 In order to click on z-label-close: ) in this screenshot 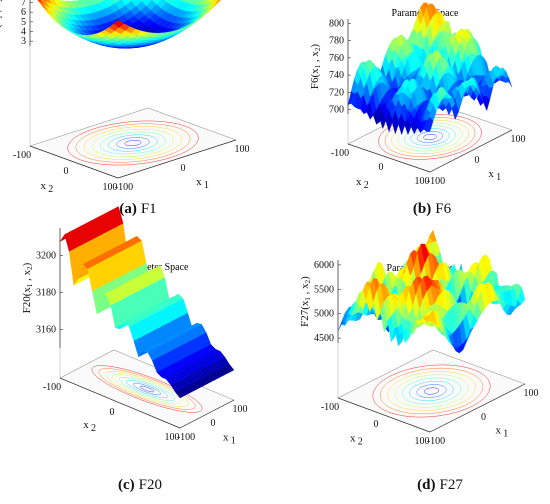, I will do `click(315, 46)`.